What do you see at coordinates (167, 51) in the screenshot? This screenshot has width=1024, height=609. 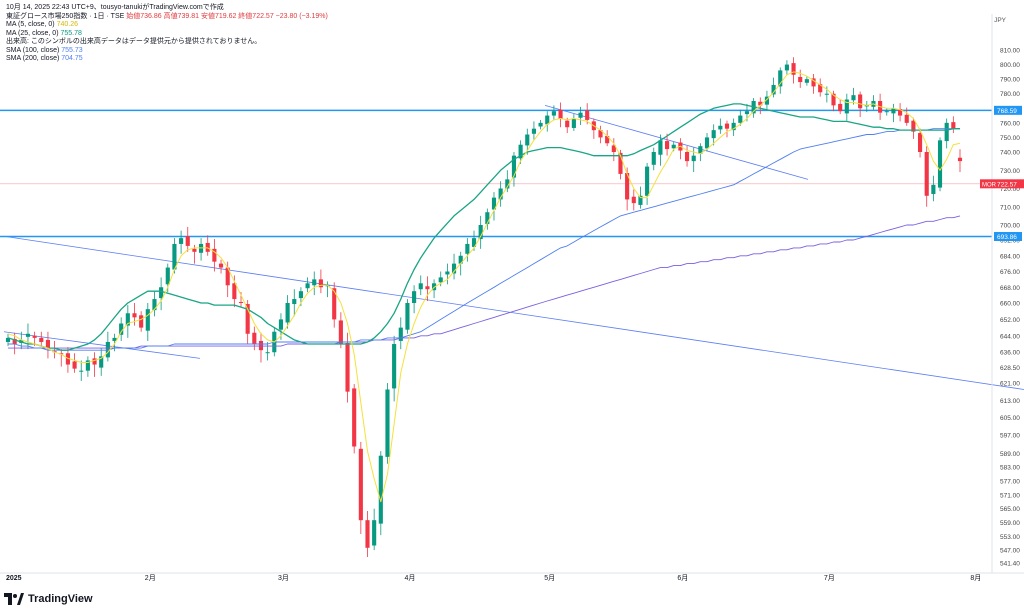 I see `sma100-legend: SMA (100, close) 755.73` at bounding box center [167, 51].